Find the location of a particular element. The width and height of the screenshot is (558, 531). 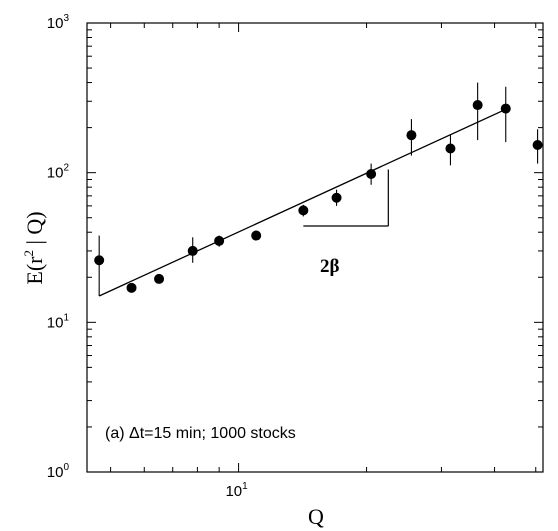

x-tick-label: 101 is located at coordinates (236, 490).